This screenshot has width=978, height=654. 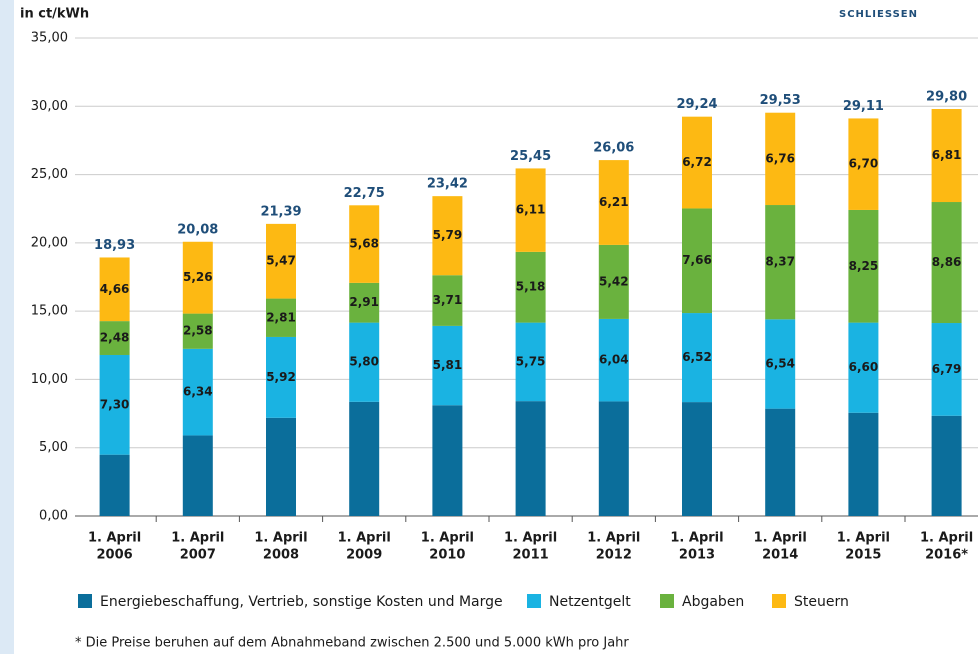 I want to click on y-tick-label: 10,00, so click(x=49, y=379).